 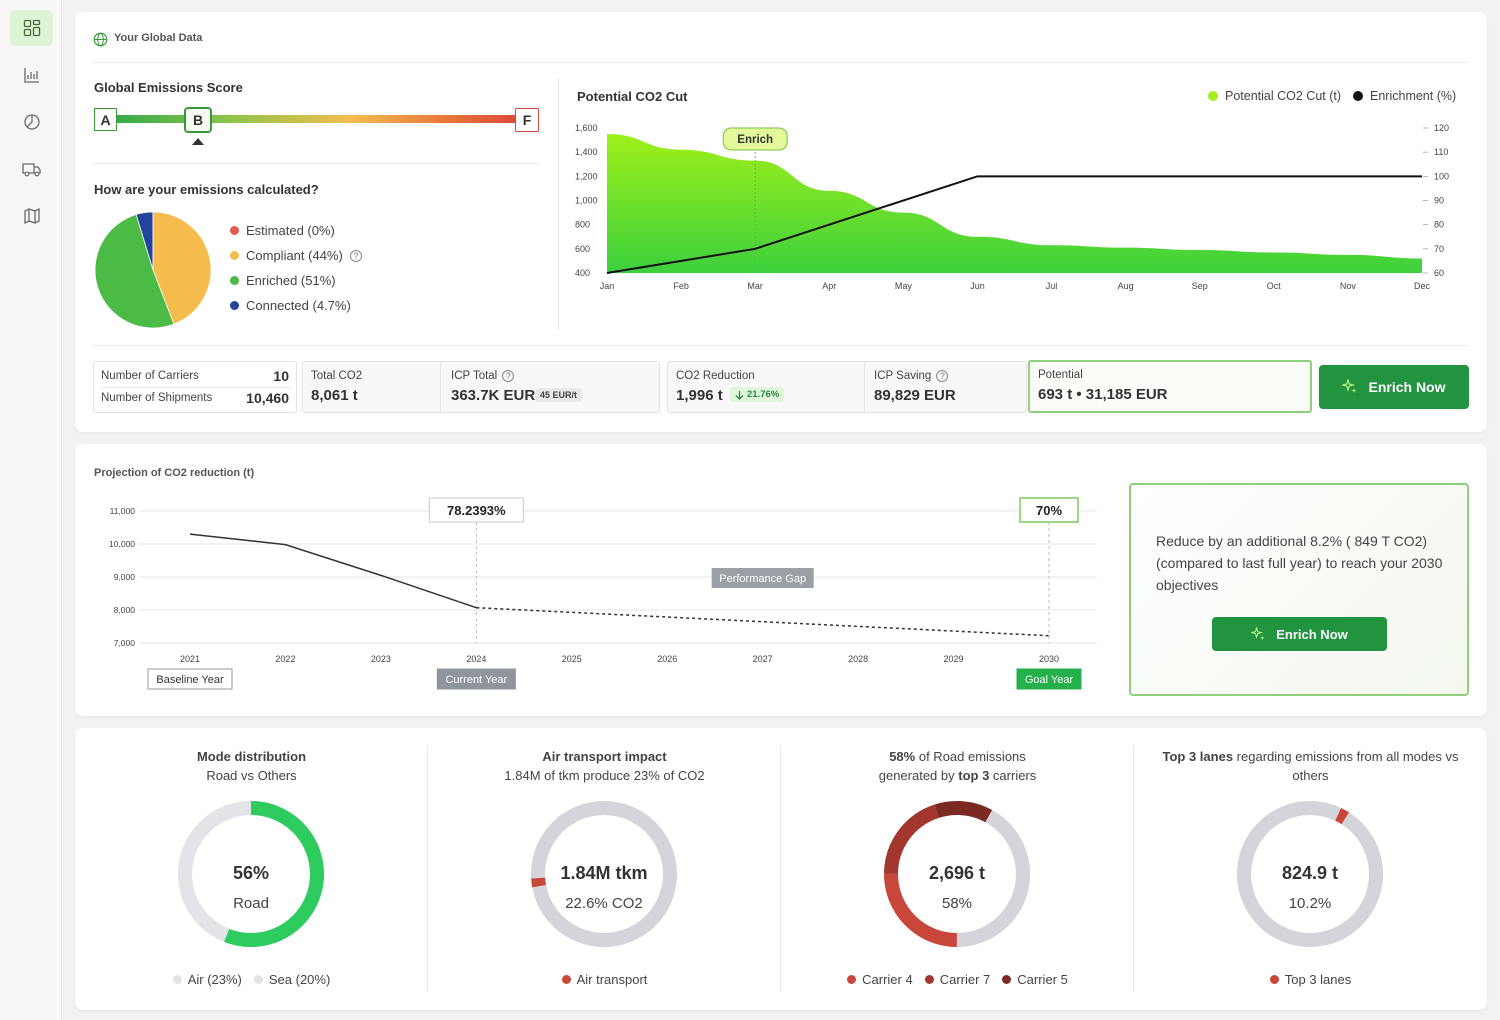 What do you see at coordinates (586, 128) in the screenshot?
I see `y-tick-label-left: 1,600` at bounding box center [586, 128].